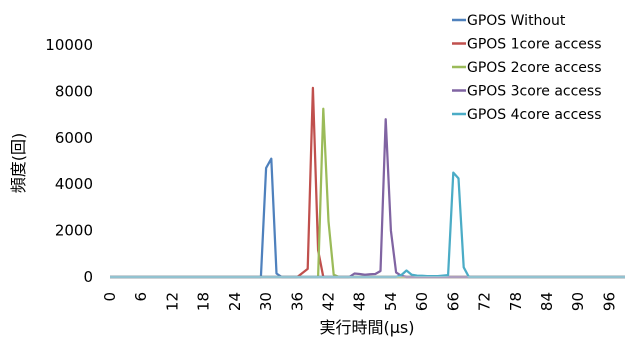 The height and width of the screenshot is (344, 629). I want to click on x-axis-ticks: 0 6 12 18 24 30 36 42 48 54 60 66 72 78 84 90 96, so click(359, 301).